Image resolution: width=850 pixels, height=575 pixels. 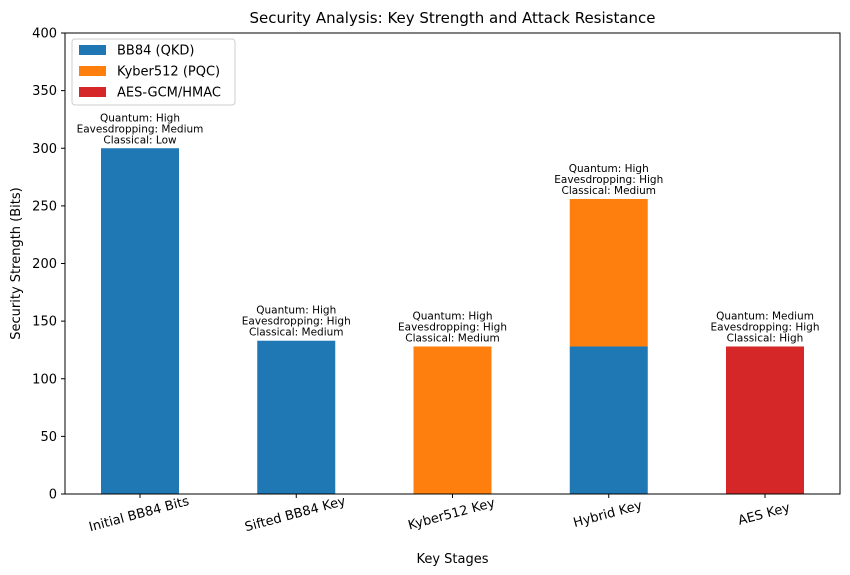 I want to click on legend-label-0: BB84 (QKD), so click(x=155, y=51).